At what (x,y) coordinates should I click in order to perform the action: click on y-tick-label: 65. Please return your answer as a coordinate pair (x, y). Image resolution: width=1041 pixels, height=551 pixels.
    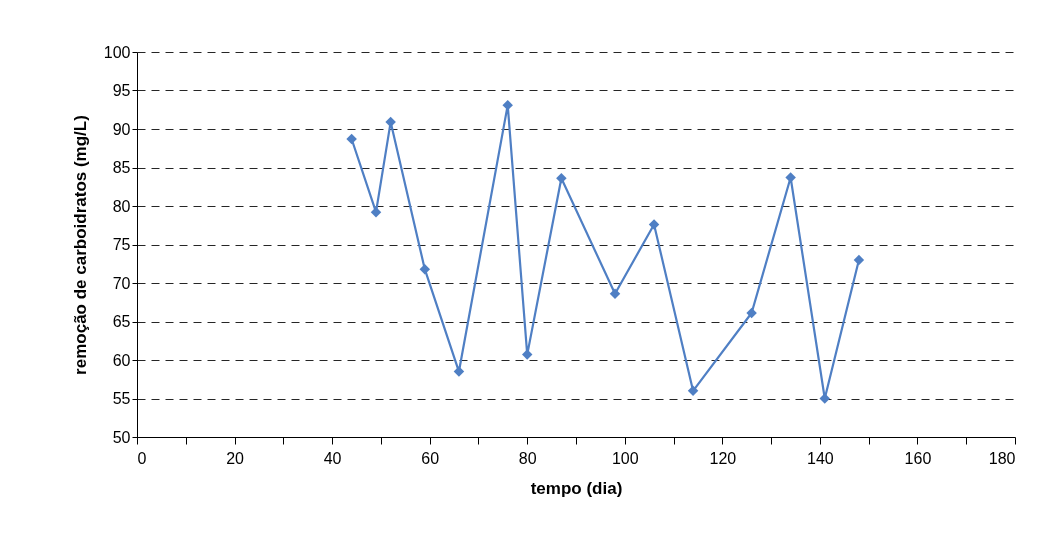
    Looking at the image, I should click on (121, 321).